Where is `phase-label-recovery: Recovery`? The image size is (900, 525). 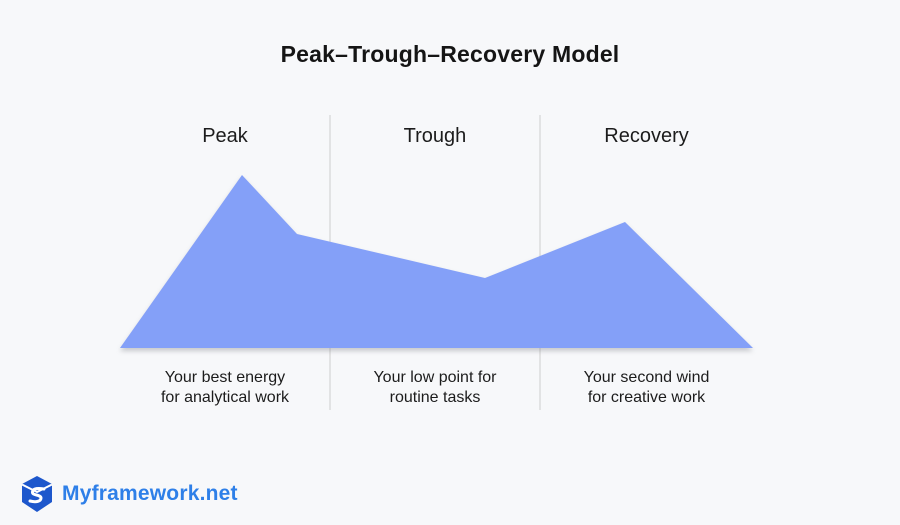
phase-label-recovery: Recovery is located at coordinates (646, 136).